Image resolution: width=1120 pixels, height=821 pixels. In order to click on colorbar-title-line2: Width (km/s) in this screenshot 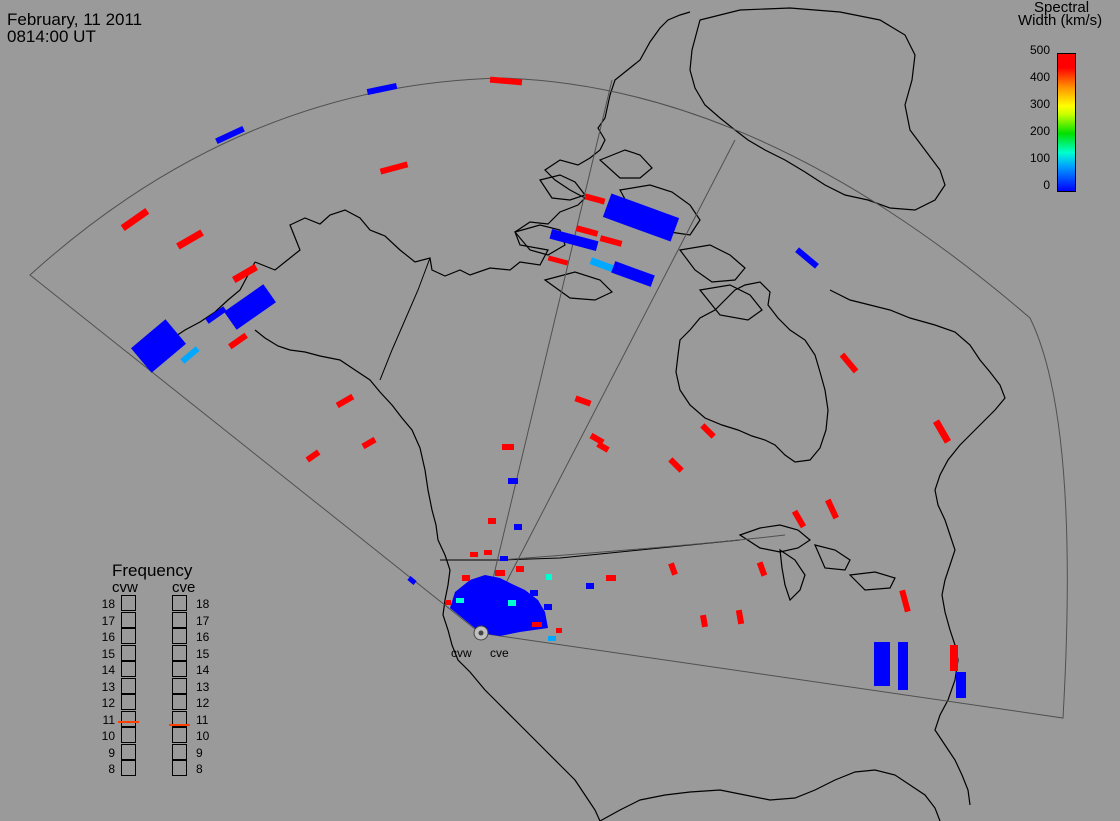, I will do `click(1060, 20)`.